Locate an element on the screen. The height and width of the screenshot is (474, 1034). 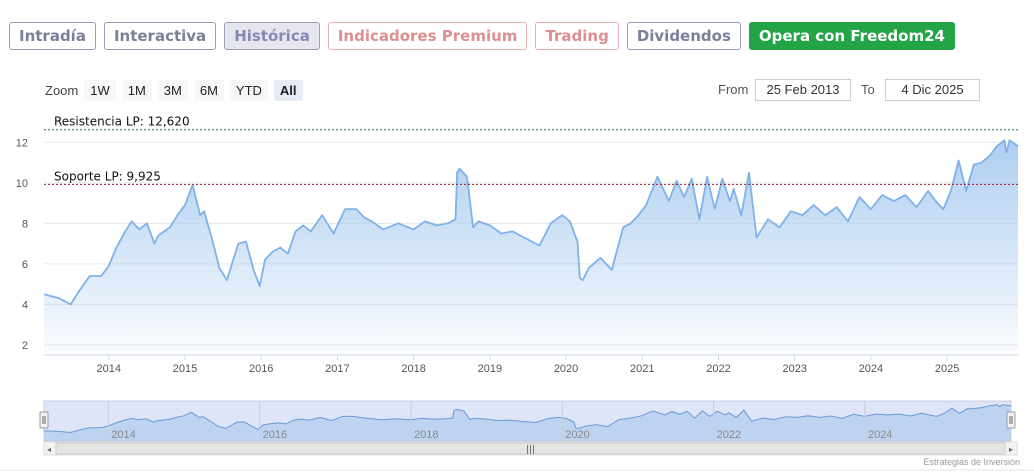
navigator-right-handle is located at coordinates (1011, 420).